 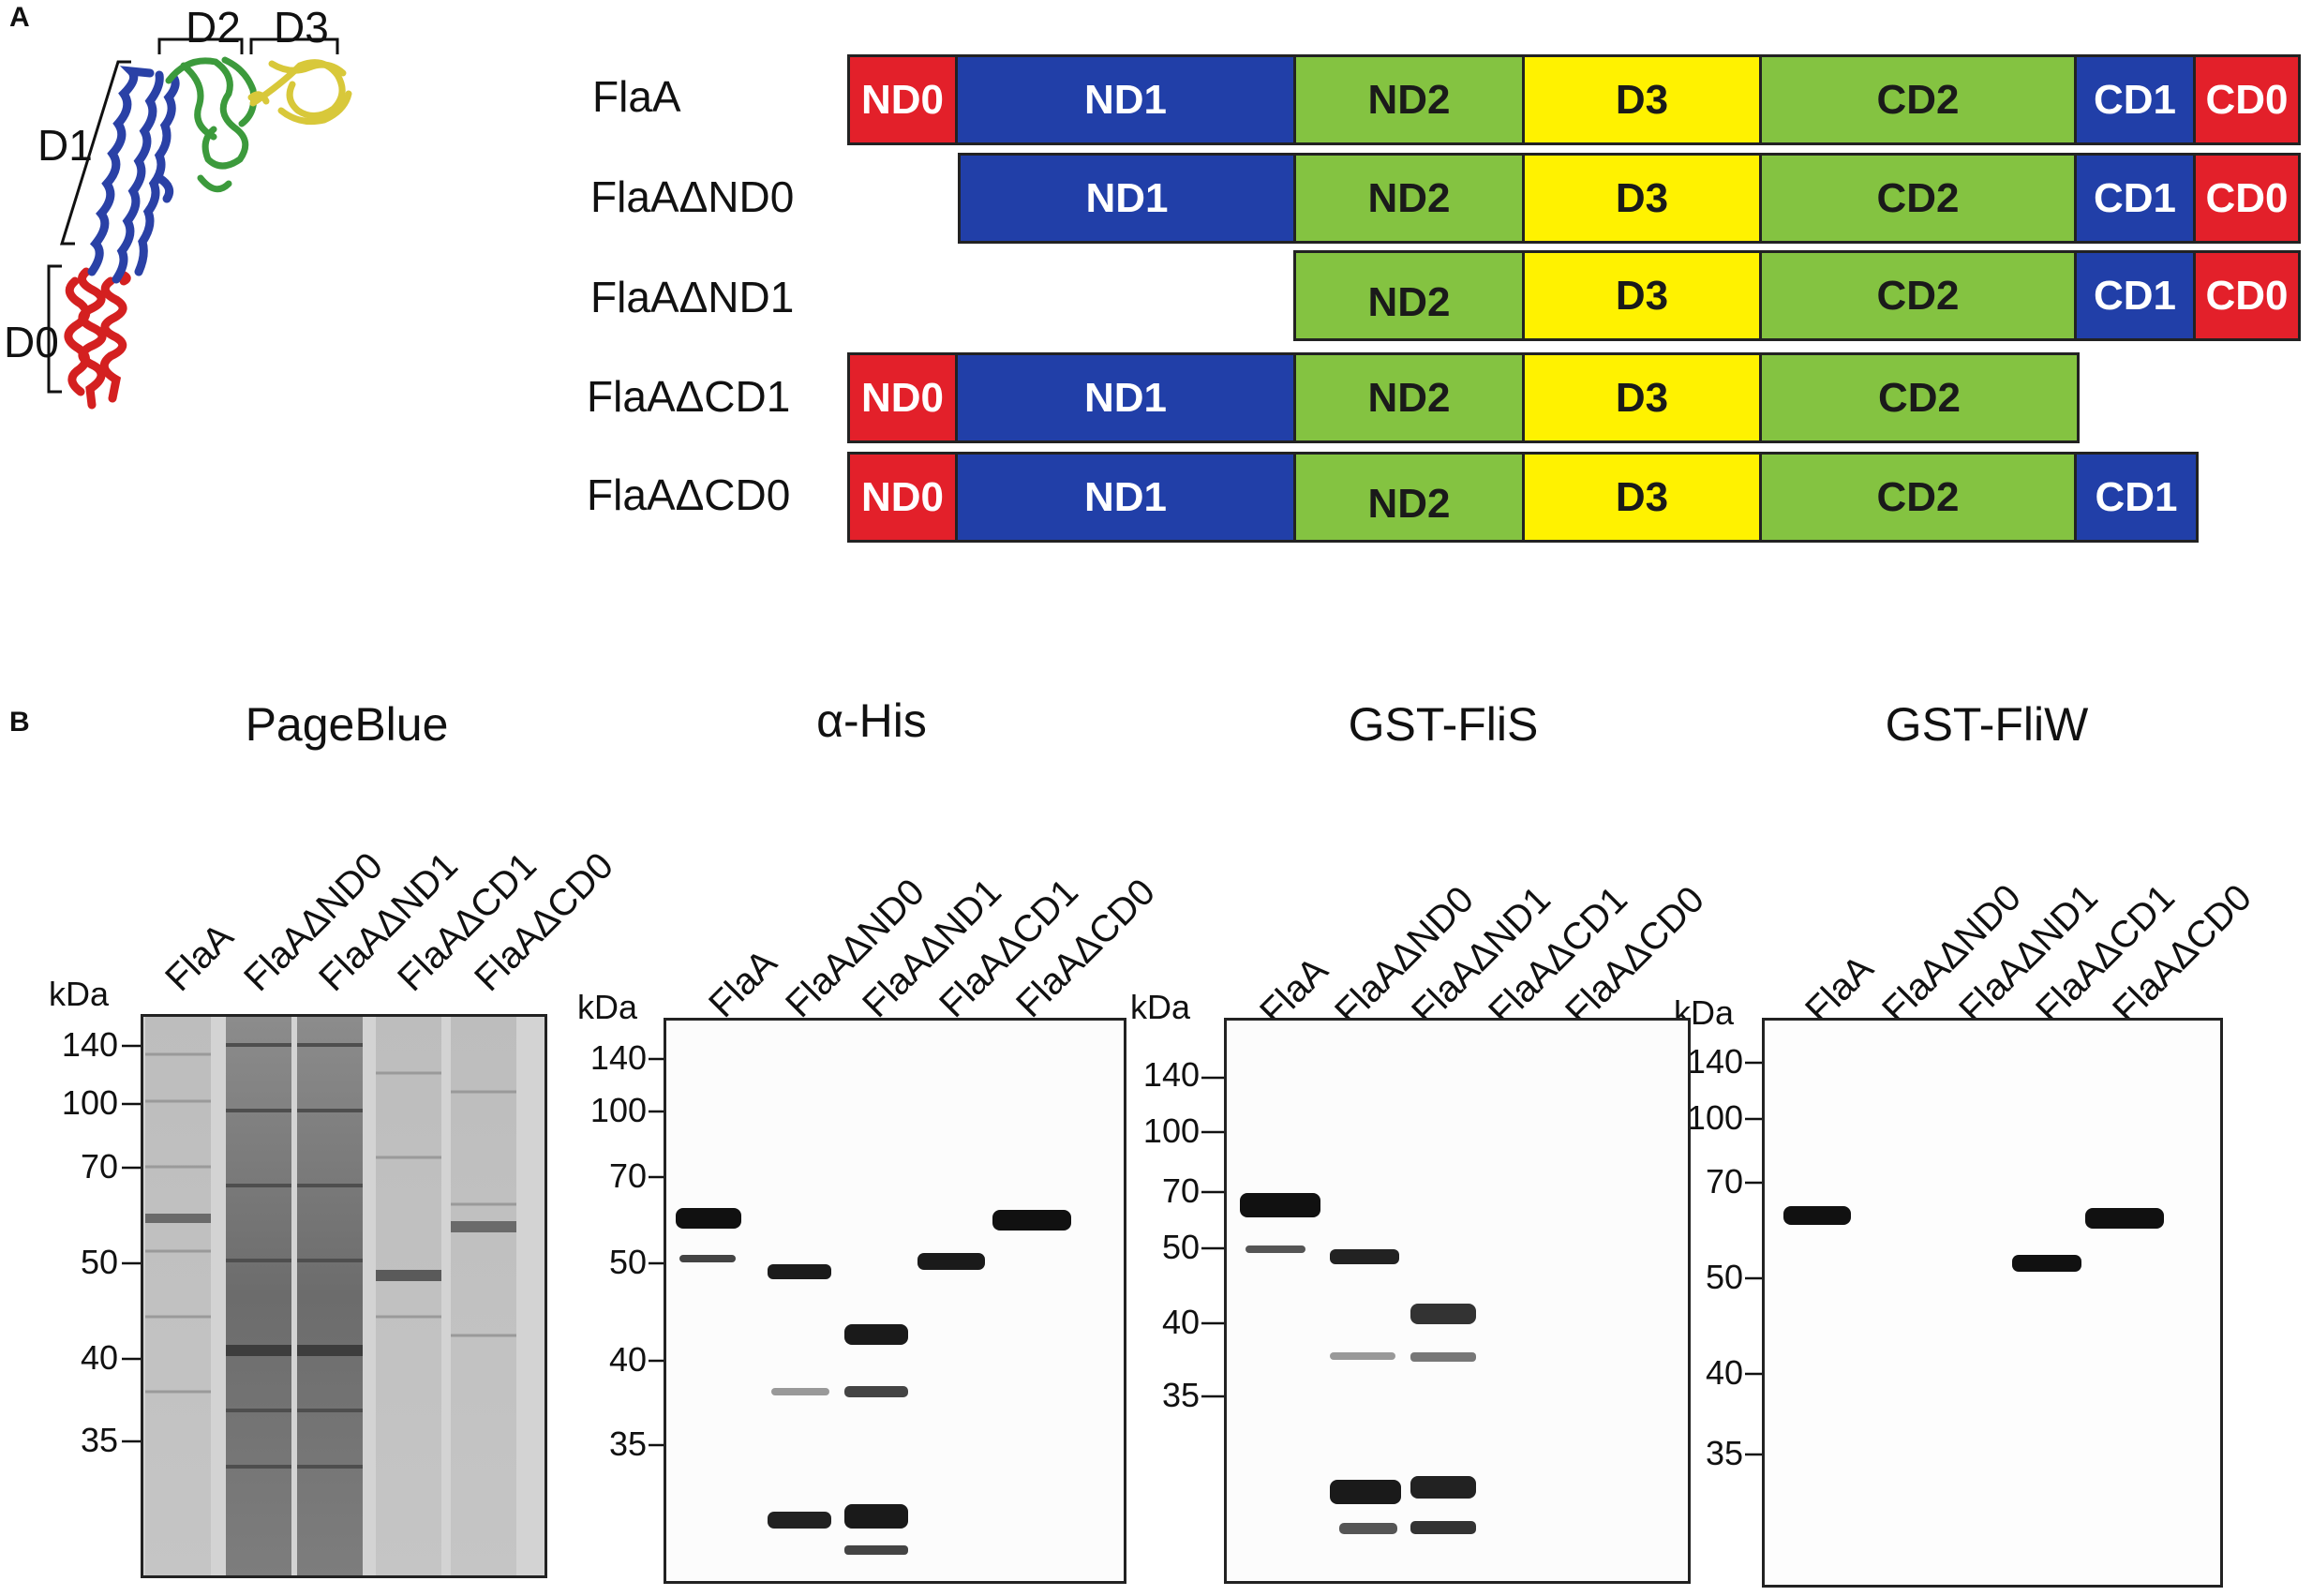 I want to click on panel-a-letter: A, so click(x=19, y=17).